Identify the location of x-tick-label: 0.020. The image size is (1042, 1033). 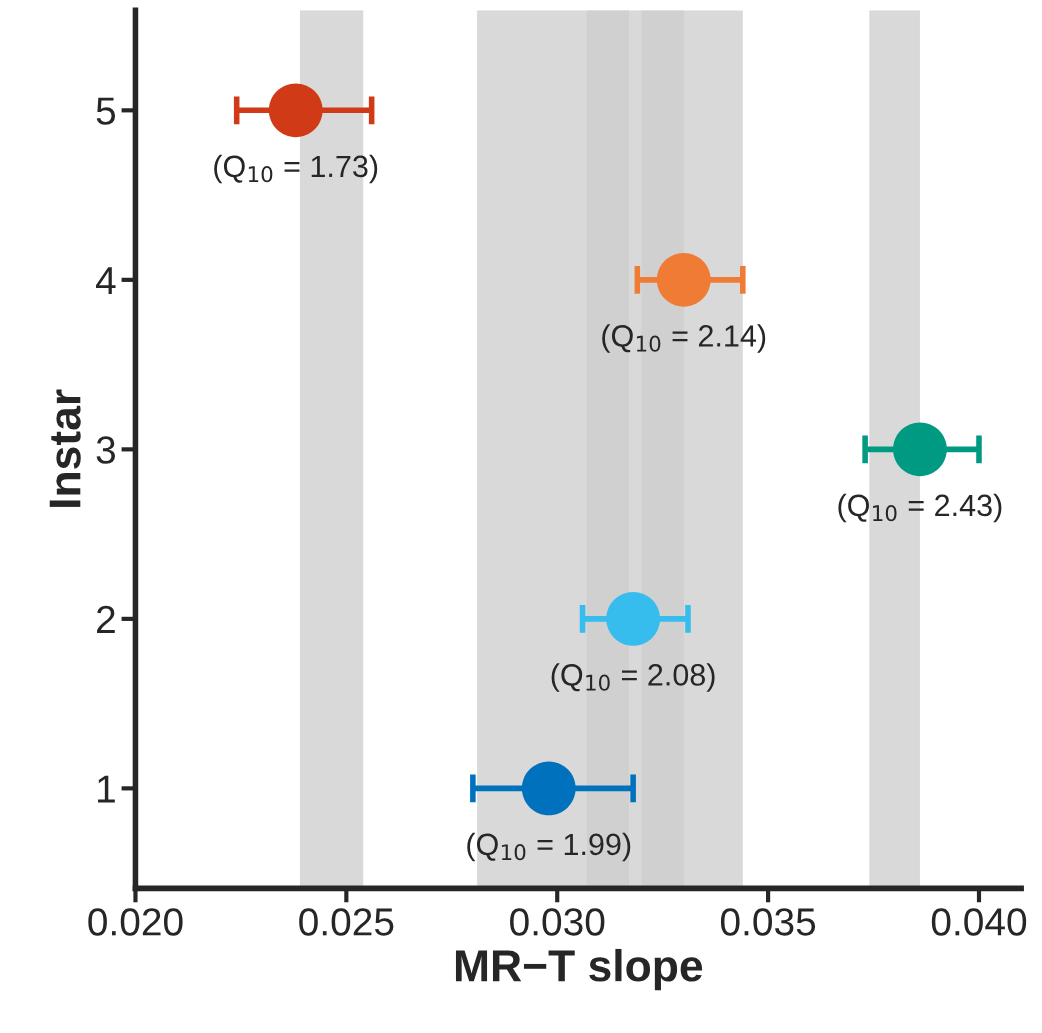
(135, 922).